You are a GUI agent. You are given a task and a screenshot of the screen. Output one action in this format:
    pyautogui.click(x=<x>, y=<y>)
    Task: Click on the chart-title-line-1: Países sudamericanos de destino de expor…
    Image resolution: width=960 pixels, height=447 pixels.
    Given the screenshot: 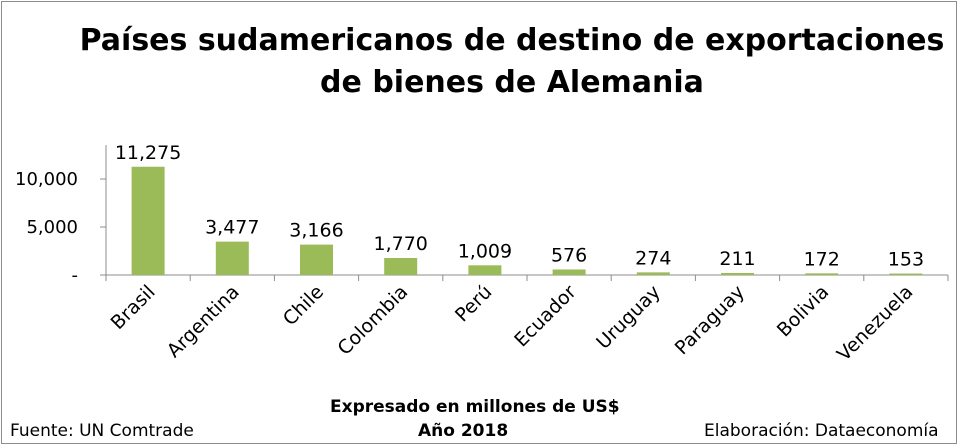 What is the action you would take?
    pyautogui.click(x=512, y=40)
    